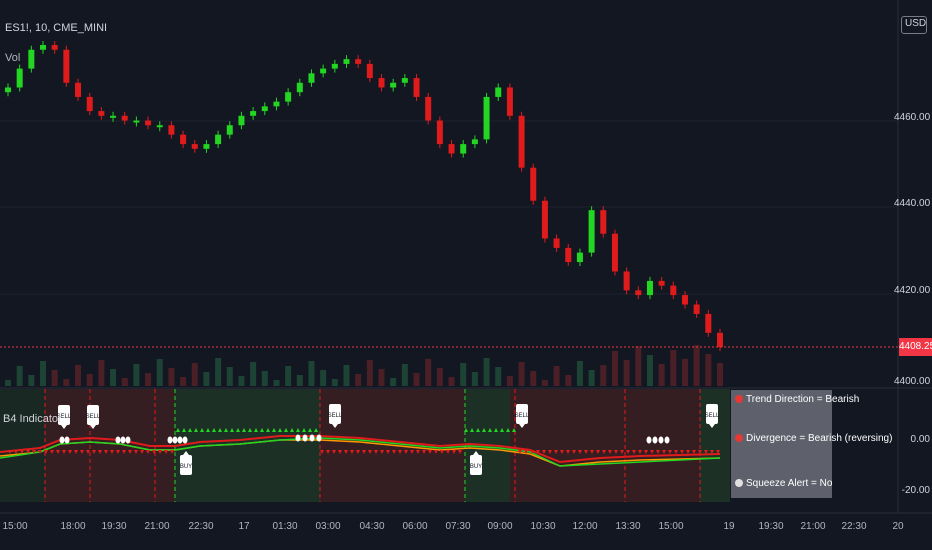 The height and width of the screenshot is (550, 932). I want to click on time-label: 19:30, so click(771, 526).